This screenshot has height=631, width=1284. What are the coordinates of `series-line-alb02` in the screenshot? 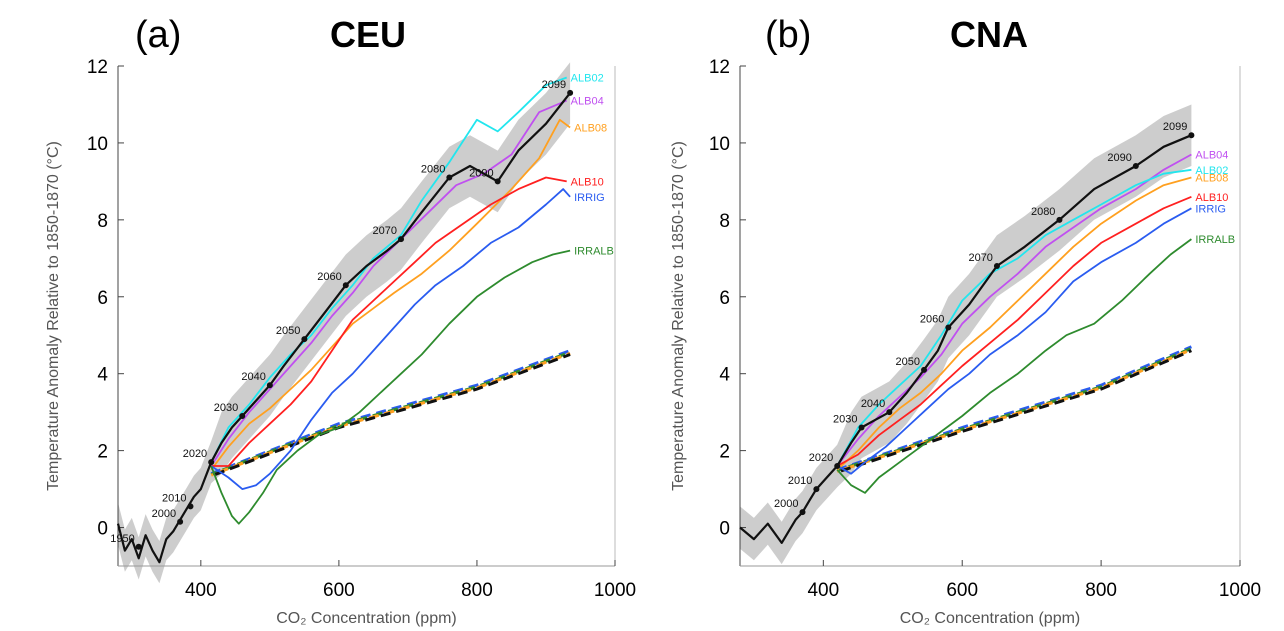 It's located at (1014, 317).